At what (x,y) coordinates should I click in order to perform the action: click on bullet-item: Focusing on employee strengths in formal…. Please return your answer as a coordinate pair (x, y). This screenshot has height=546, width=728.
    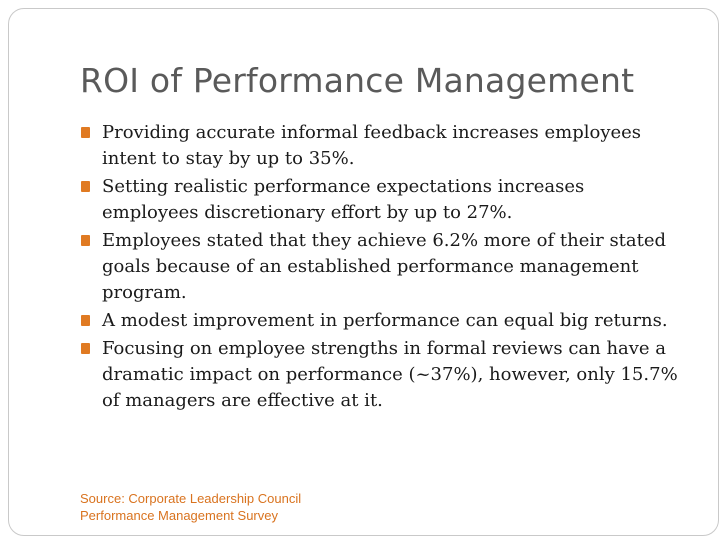
    Looking at the image, I should click on (380, 375).